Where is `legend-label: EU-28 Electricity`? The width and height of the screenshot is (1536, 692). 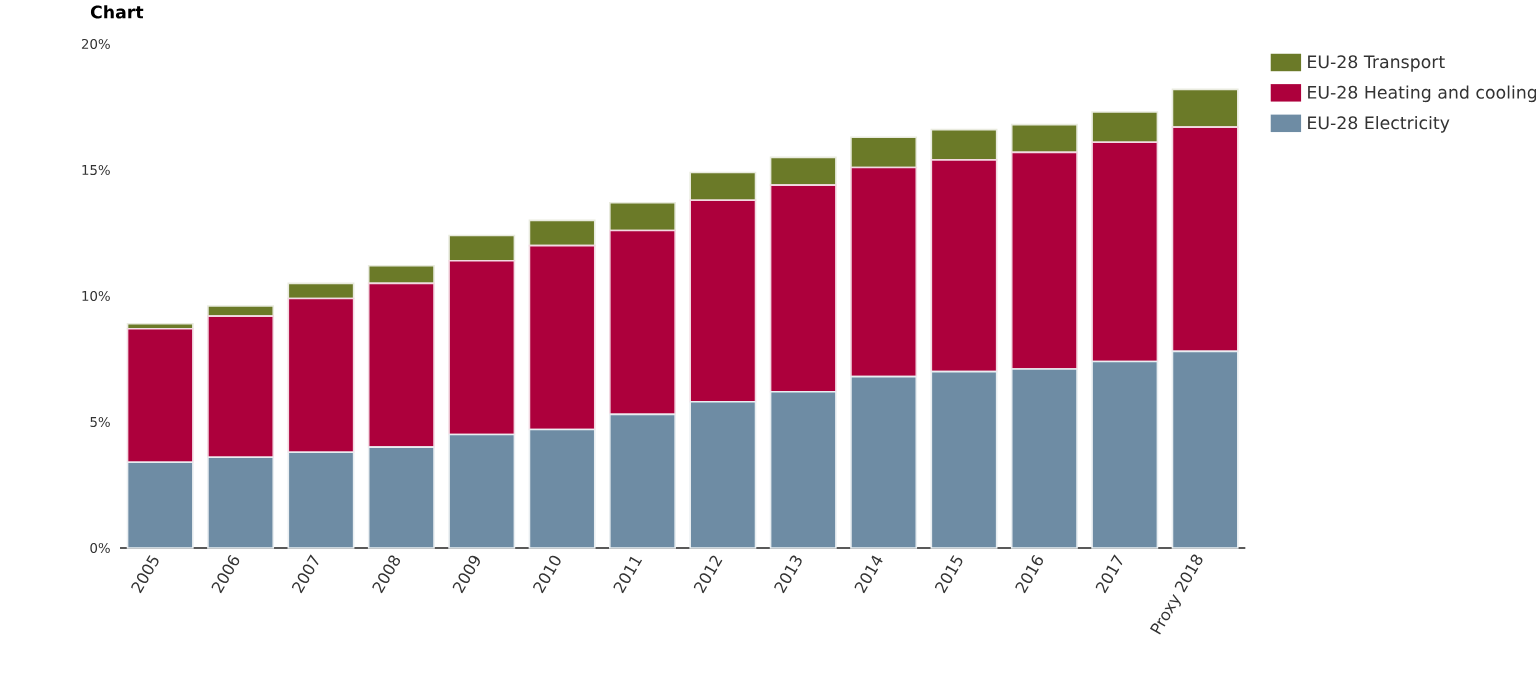
legend-label: EU-28 Electricity is located at coordinates (1379, 124).